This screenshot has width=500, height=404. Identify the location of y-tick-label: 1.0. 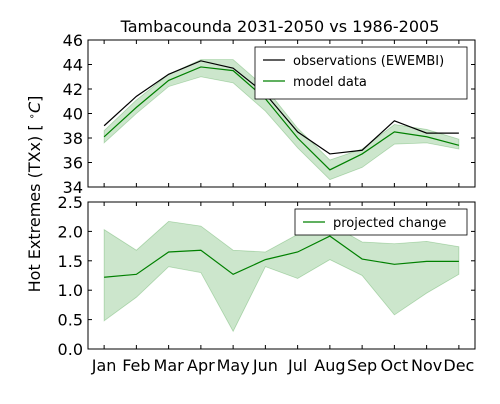
(70, 290).